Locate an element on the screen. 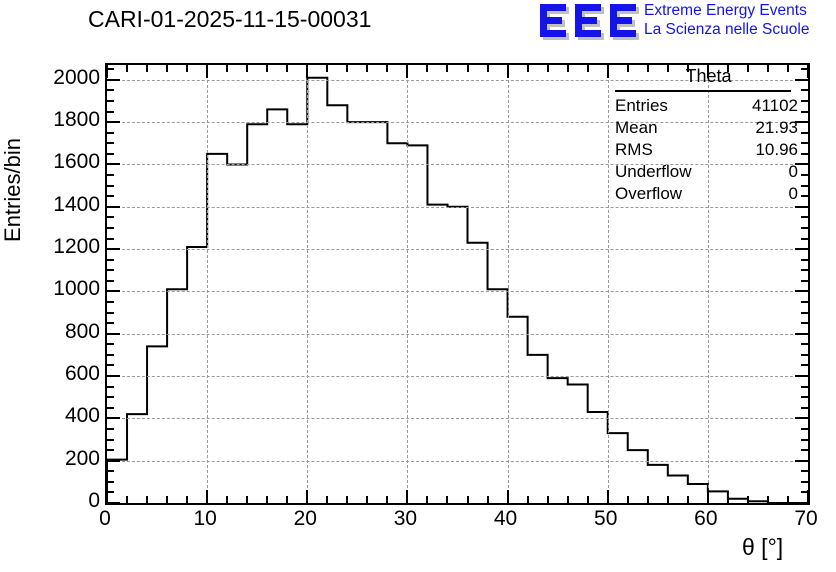  y-tick-label: 800 is located at coordinates (82, 331).